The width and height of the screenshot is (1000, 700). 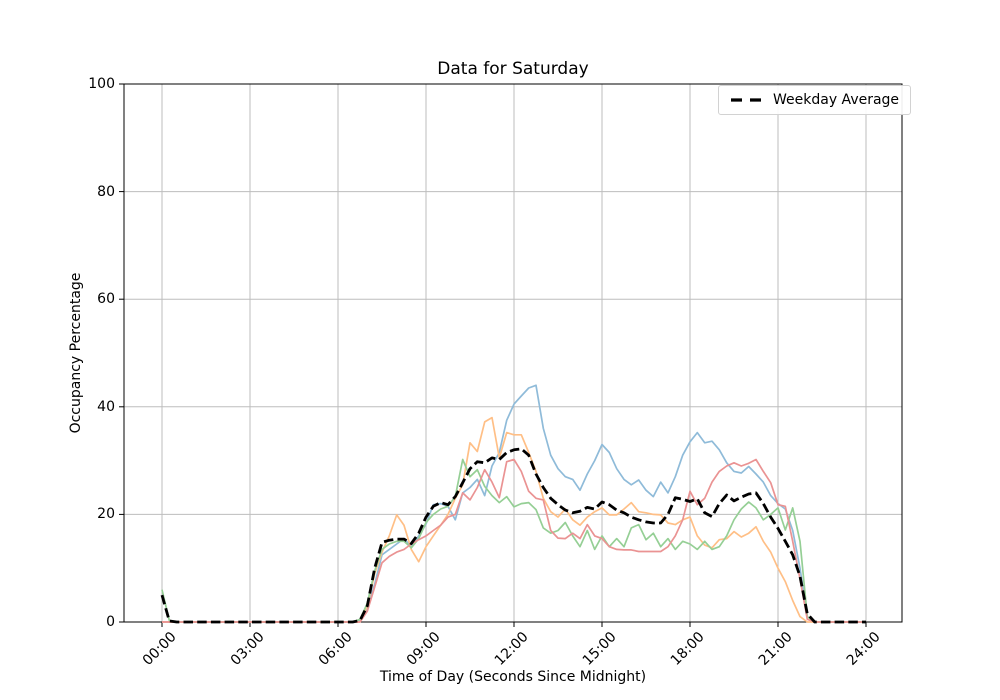 What do you see at coordinates (747, 100) in the screenshot?
I see `dashed-line-sample-icon` at bounding box center [747, 100].